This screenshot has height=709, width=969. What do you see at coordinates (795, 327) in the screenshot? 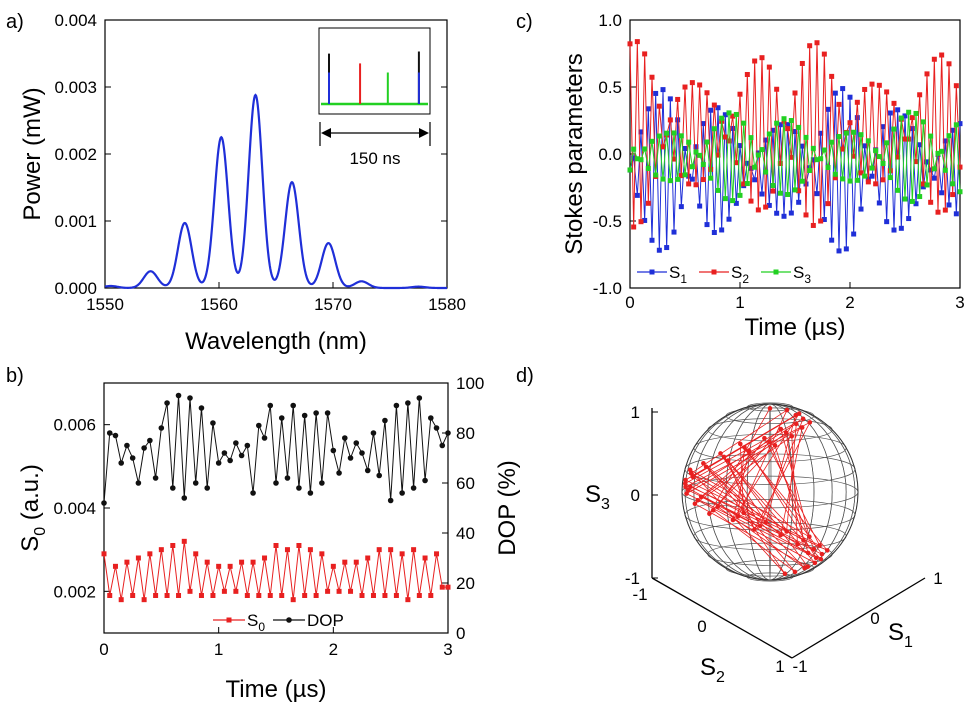
I see `panel-c-xlabel: Time (µs)` at bounding box center [795, 327].